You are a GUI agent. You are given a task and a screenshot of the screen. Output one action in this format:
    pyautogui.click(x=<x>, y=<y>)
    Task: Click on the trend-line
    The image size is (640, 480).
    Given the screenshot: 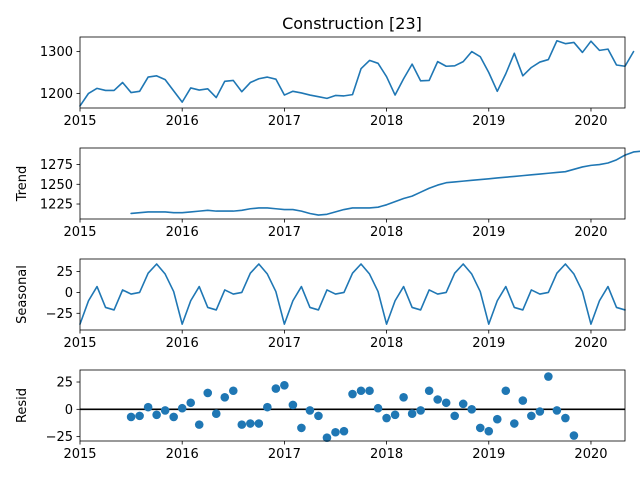 What is the action you would take?
    pyautogui.click(x=385, y=183)
    